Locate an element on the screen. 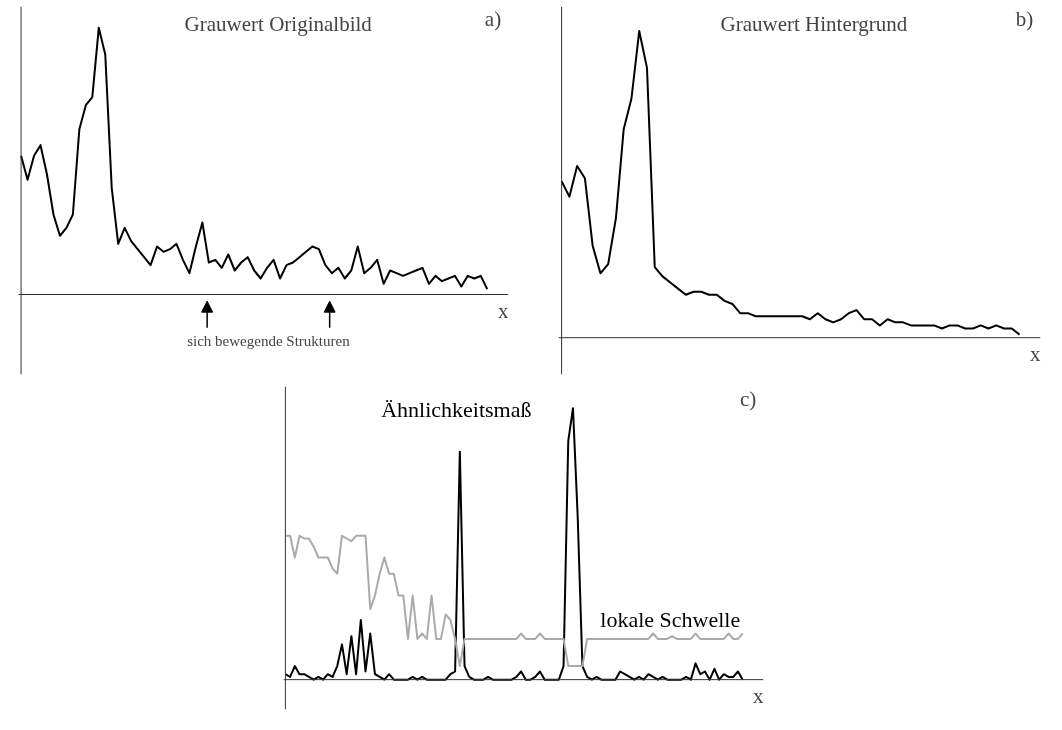 Image resolution: width=1062 pixels, height=730 pixels. text: b) is located at coordinates (1024, 18).